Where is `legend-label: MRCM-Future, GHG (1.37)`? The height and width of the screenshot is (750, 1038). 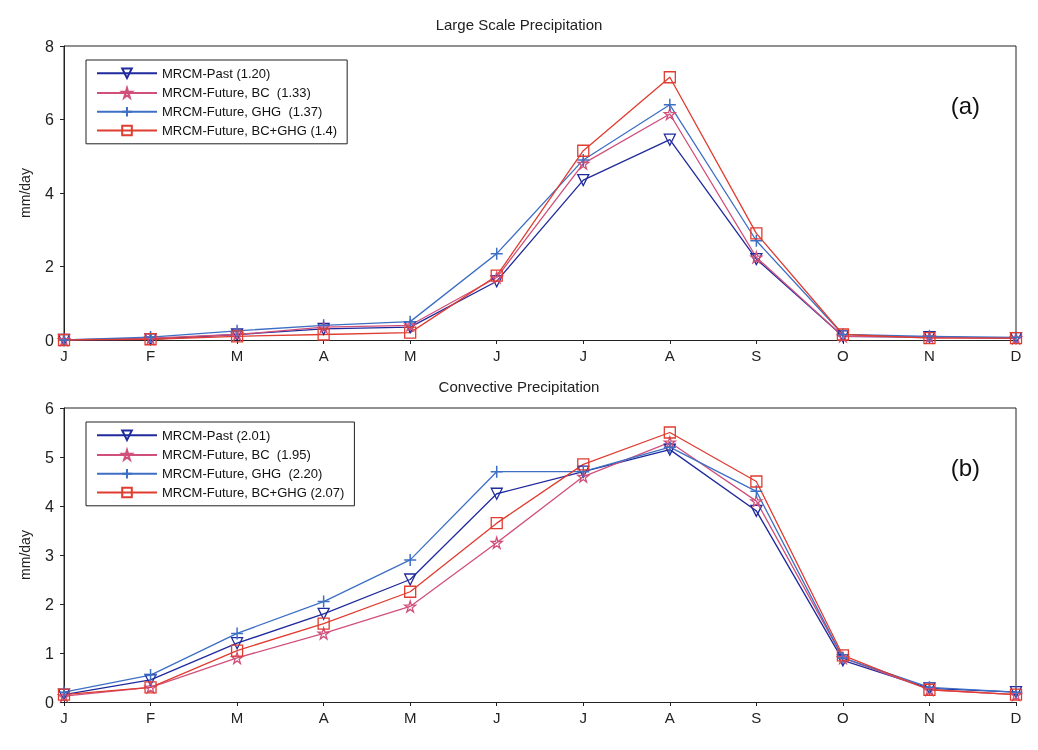
legend-label: MRCM-Future, GHG (1.37) is located at coordinates (242, 112).